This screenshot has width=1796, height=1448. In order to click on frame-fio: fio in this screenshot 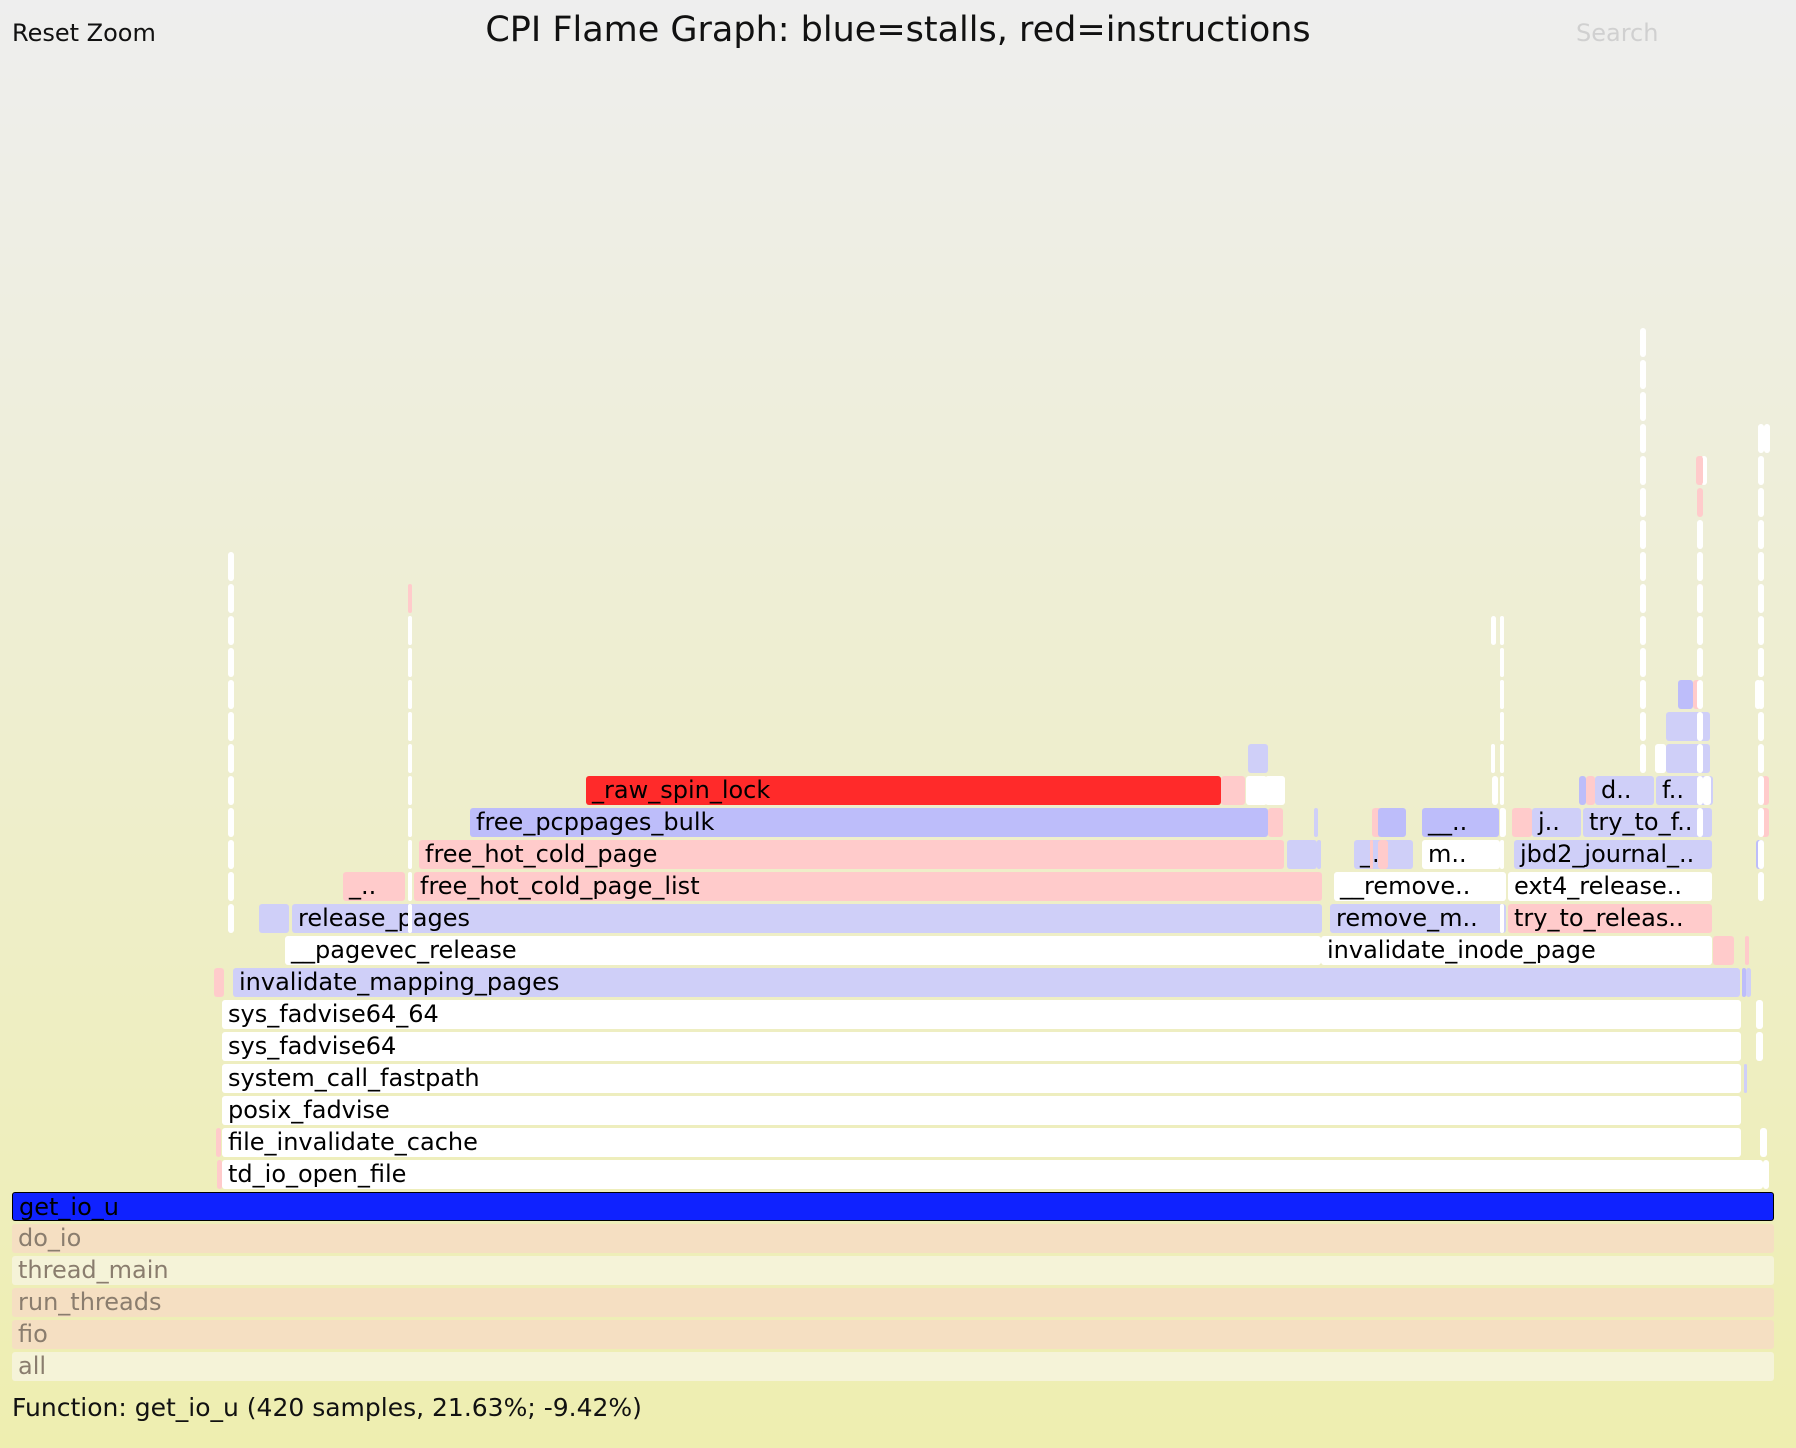, I will do `click(893, 1334)`.